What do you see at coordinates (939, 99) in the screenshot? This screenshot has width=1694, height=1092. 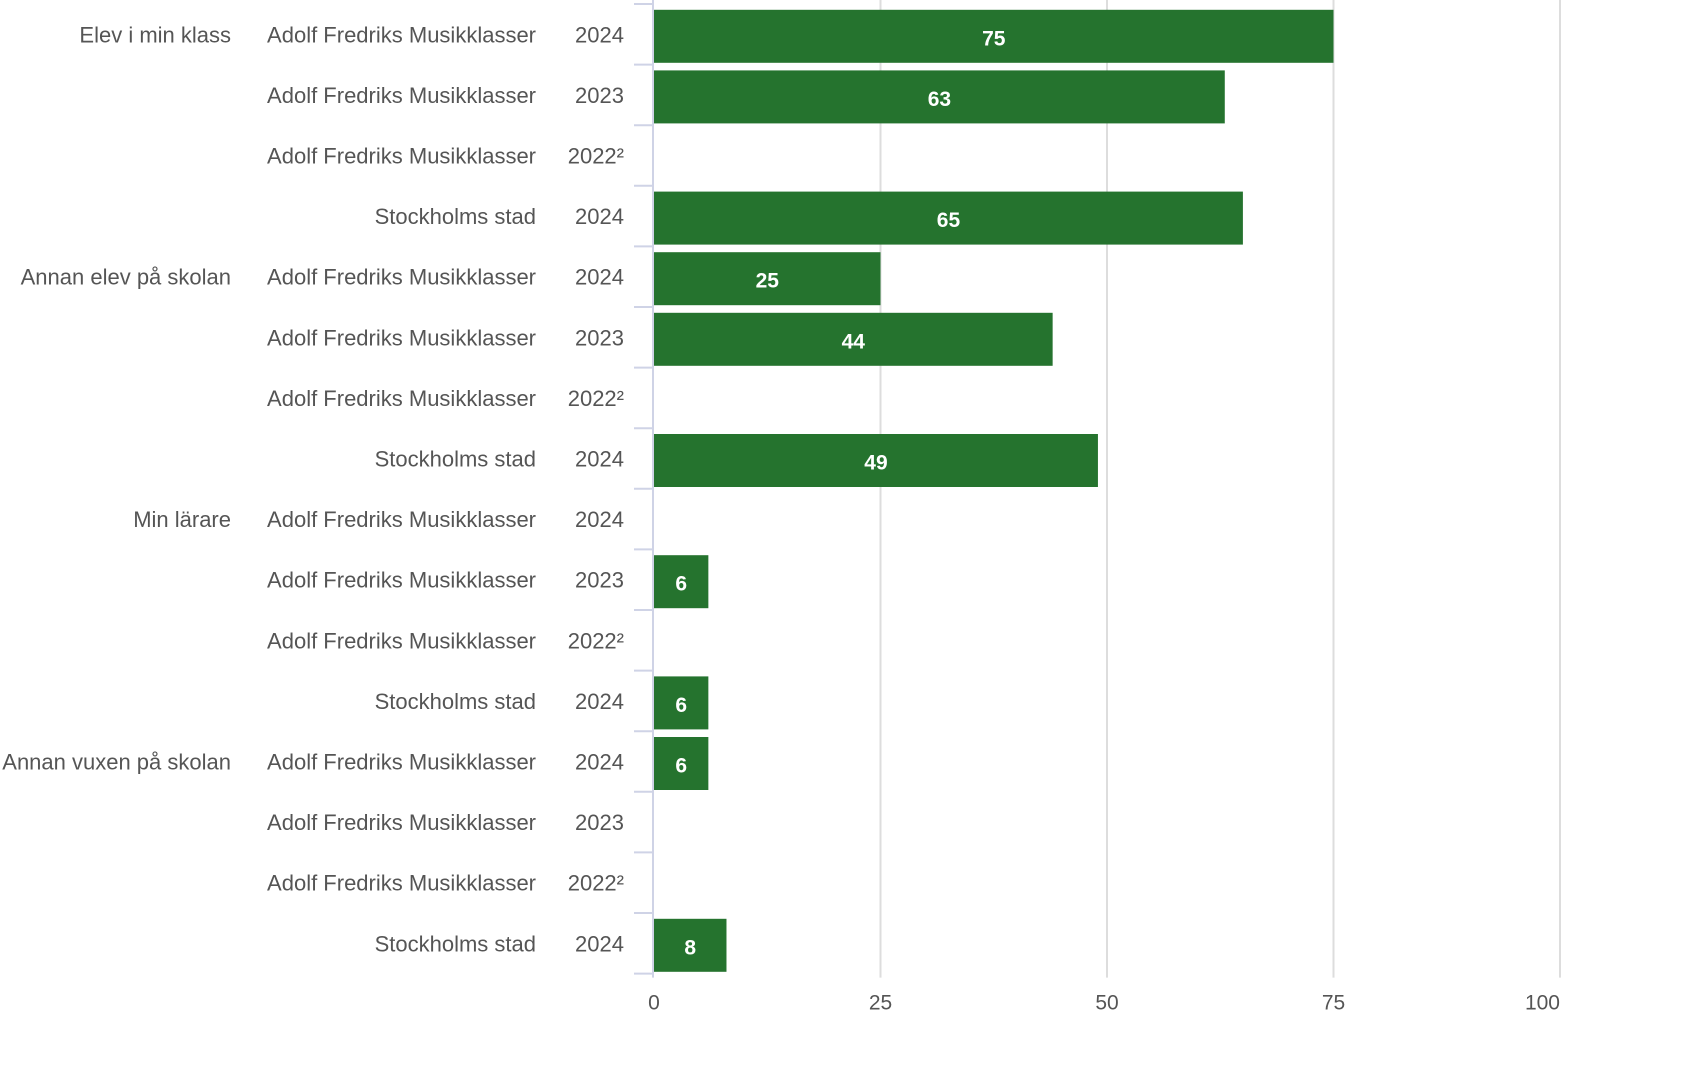 I see `bar-value-label: 63` at bounding box center [939, 99].